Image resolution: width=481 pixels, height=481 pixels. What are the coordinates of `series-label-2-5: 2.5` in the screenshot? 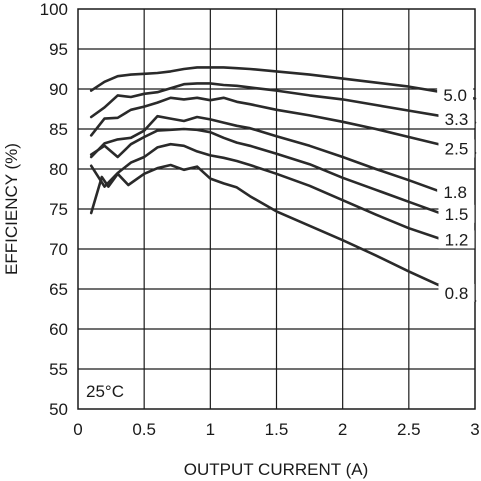 It's located at (457, 149).